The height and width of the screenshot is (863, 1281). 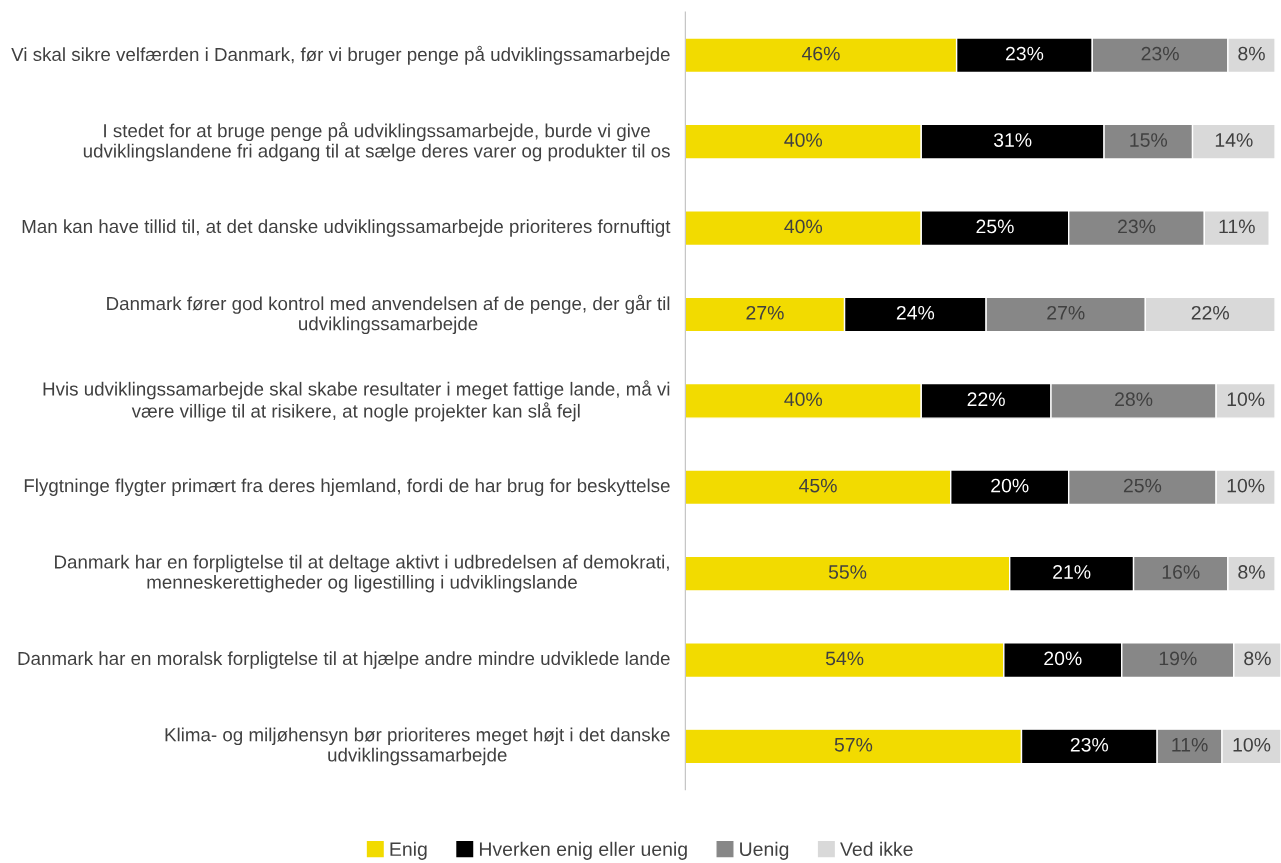 What do you see at coordinates (1149, 140) in the screenshot?
I see `data-label: 15%` at bounding box center [1149, 140].